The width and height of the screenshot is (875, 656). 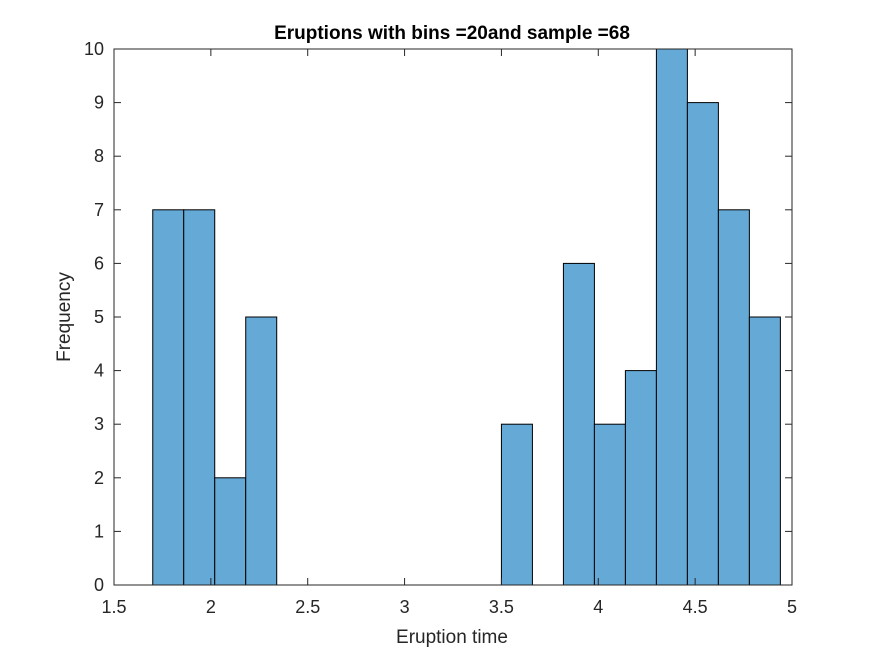 What do you see at coordinates (695, 607) in the screenshot?
I see `x-tick-label: 4.5` at bounding box center [695, 607].